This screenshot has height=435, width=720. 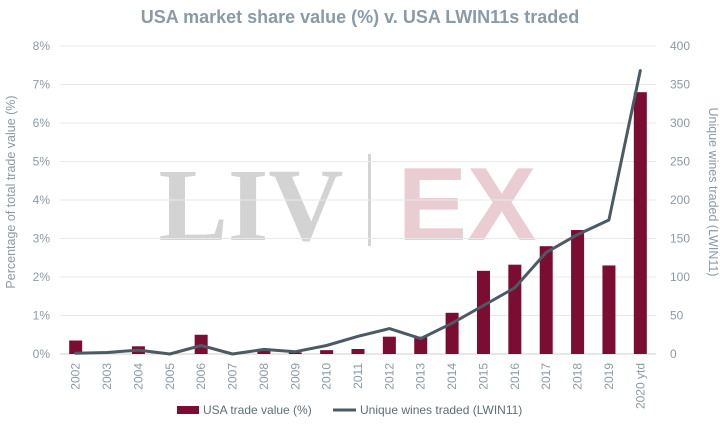 What do you see at coordinates (680, 162) in the screenshot?
I see `y2-tick-label: 250` at bounding box center [680, 162].